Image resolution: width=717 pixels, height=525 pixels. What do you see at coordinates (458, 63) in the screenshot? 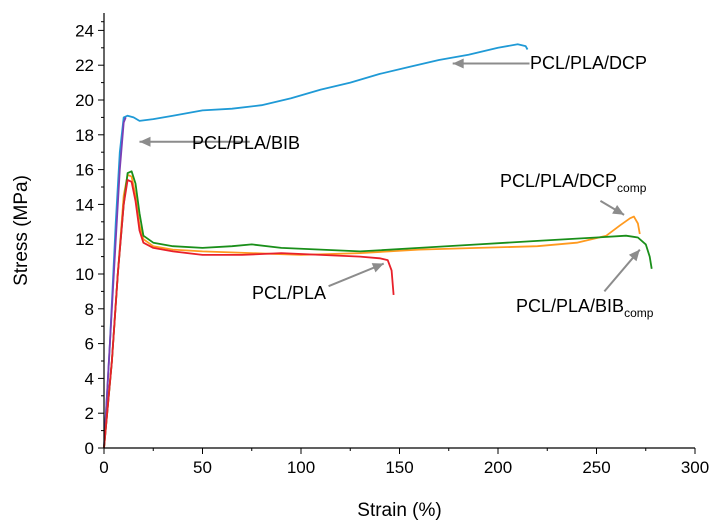
I see `annotation-arrowhead-pcl-pla-dcp` at bounding box center [458, 63].